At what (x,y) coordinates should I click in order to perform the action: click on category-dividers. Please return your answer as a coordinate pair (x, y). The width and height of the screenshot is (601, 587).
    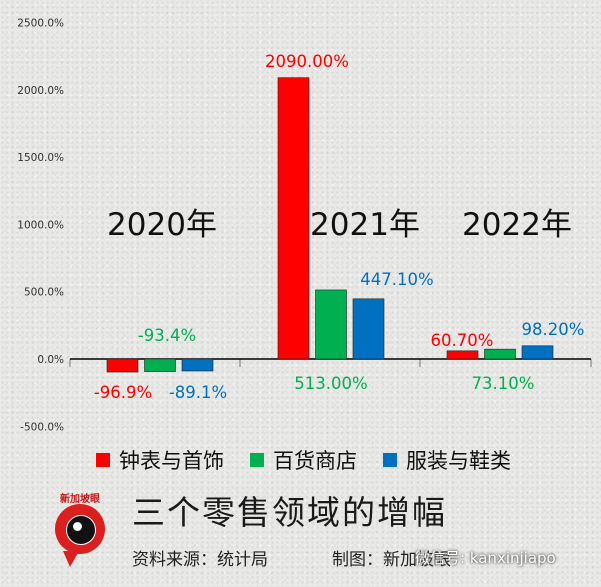
    Looking at the image, I should click on (330, 363).